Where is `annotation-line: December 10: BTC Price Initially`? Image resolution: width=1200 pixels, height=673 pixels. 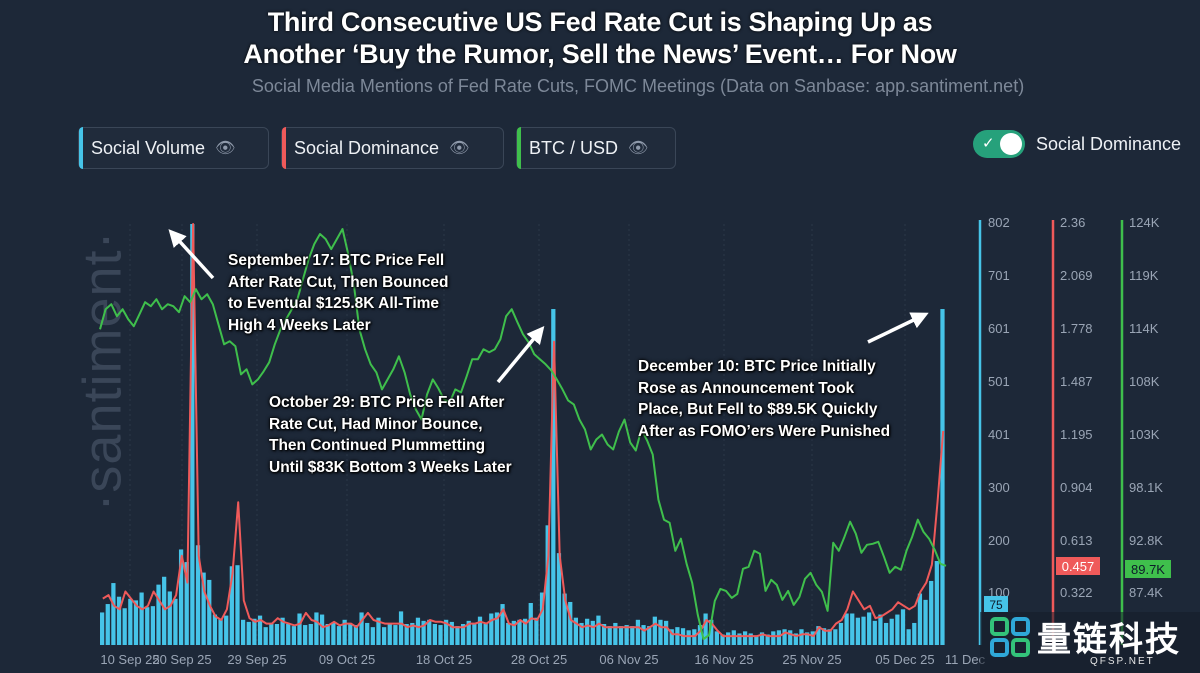 annotation-line: December 10: BTC Price Initially is located at coordinates (757, 366).